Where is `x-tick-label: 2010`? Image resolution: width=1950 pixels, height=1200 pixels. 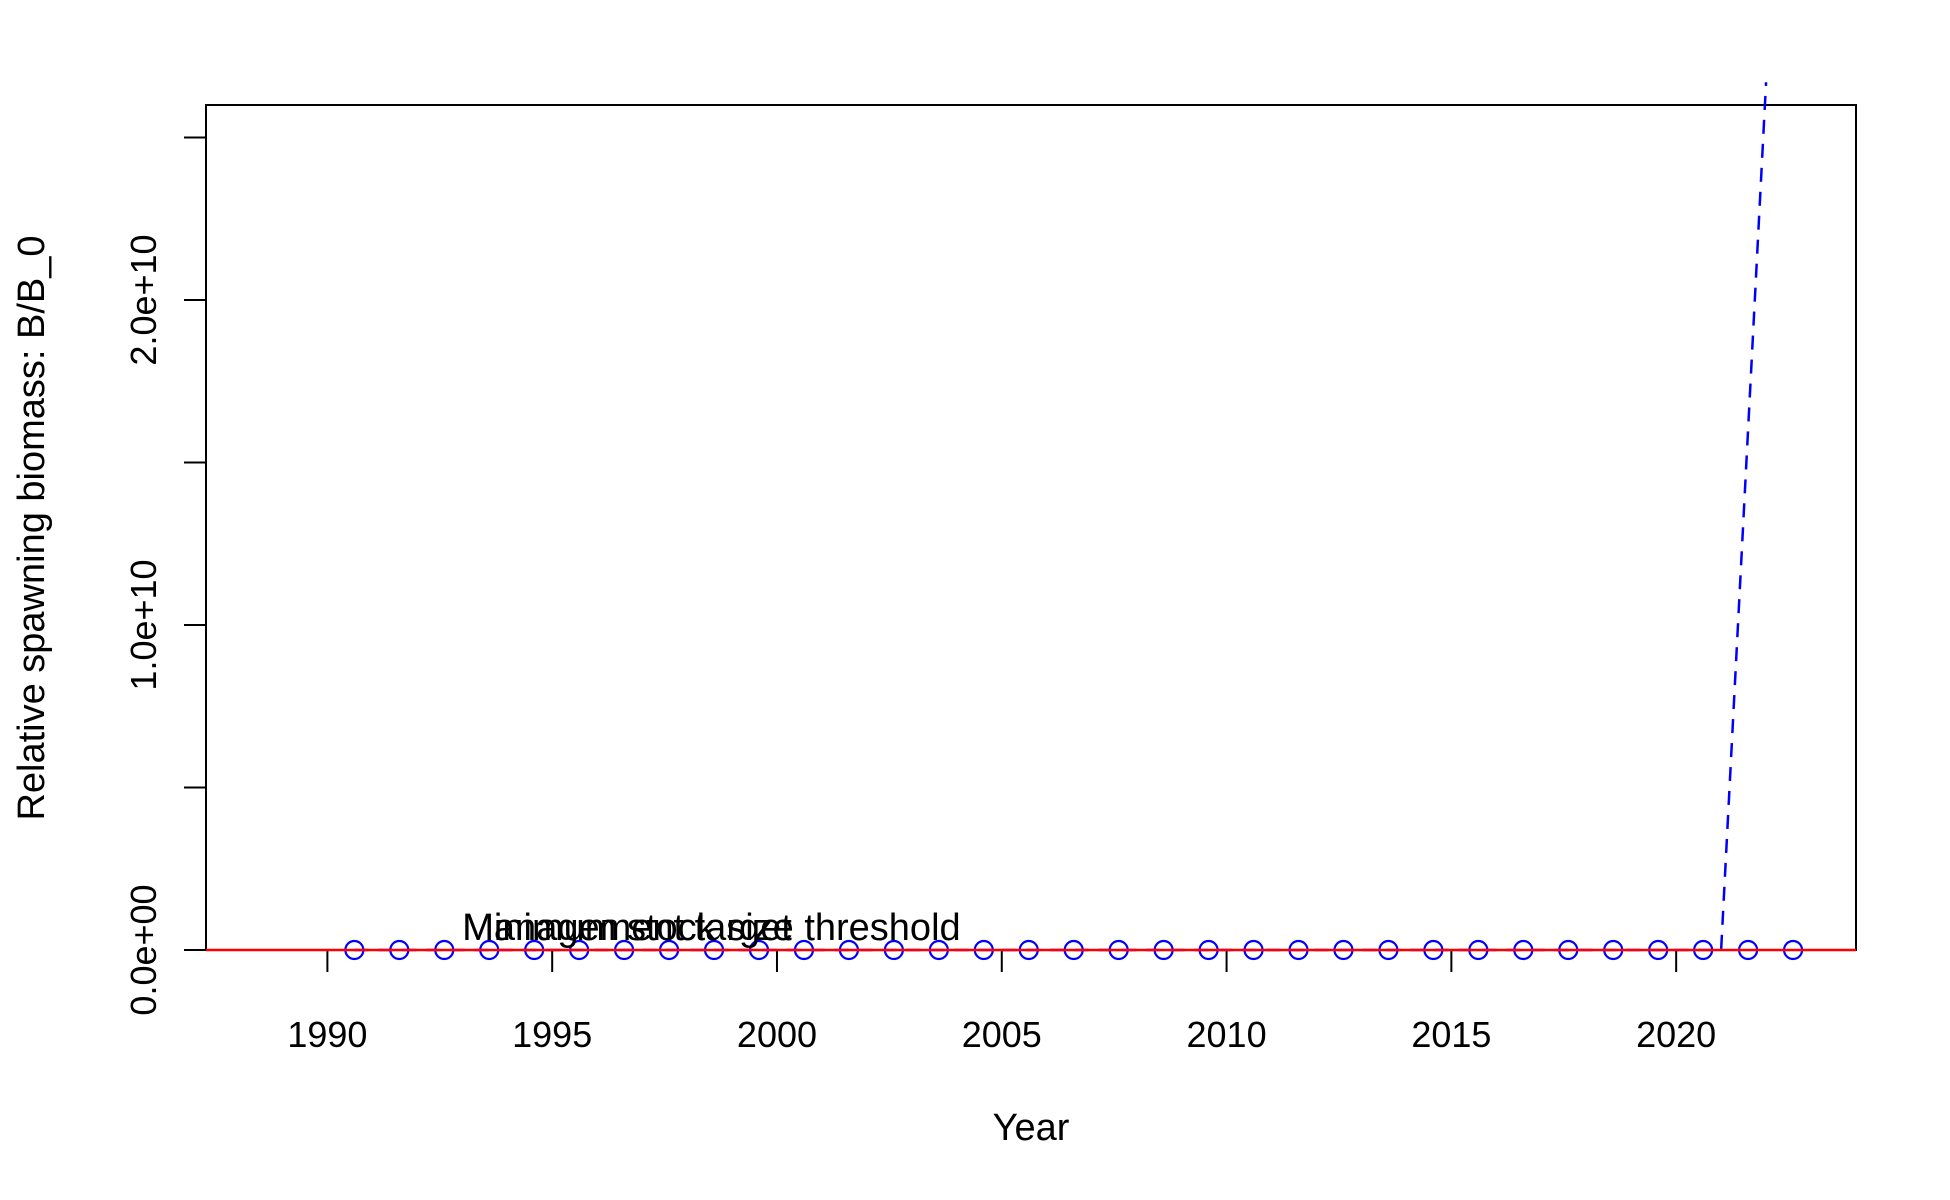
x-tick-label: 2010 is located at coordinates (1227, 1034).